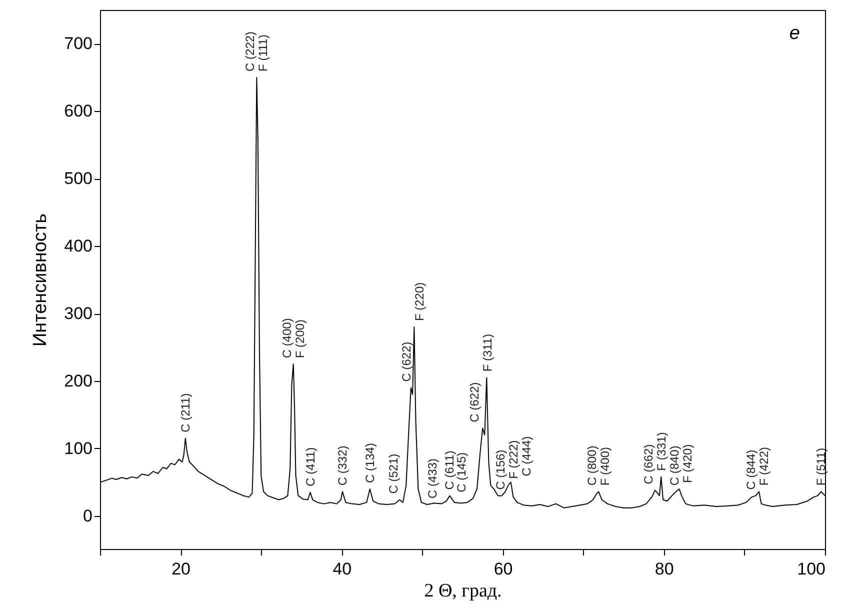 The width and height of the screenshot is (845, 611). I want to click on annotation: C (444), so click(526, 456).